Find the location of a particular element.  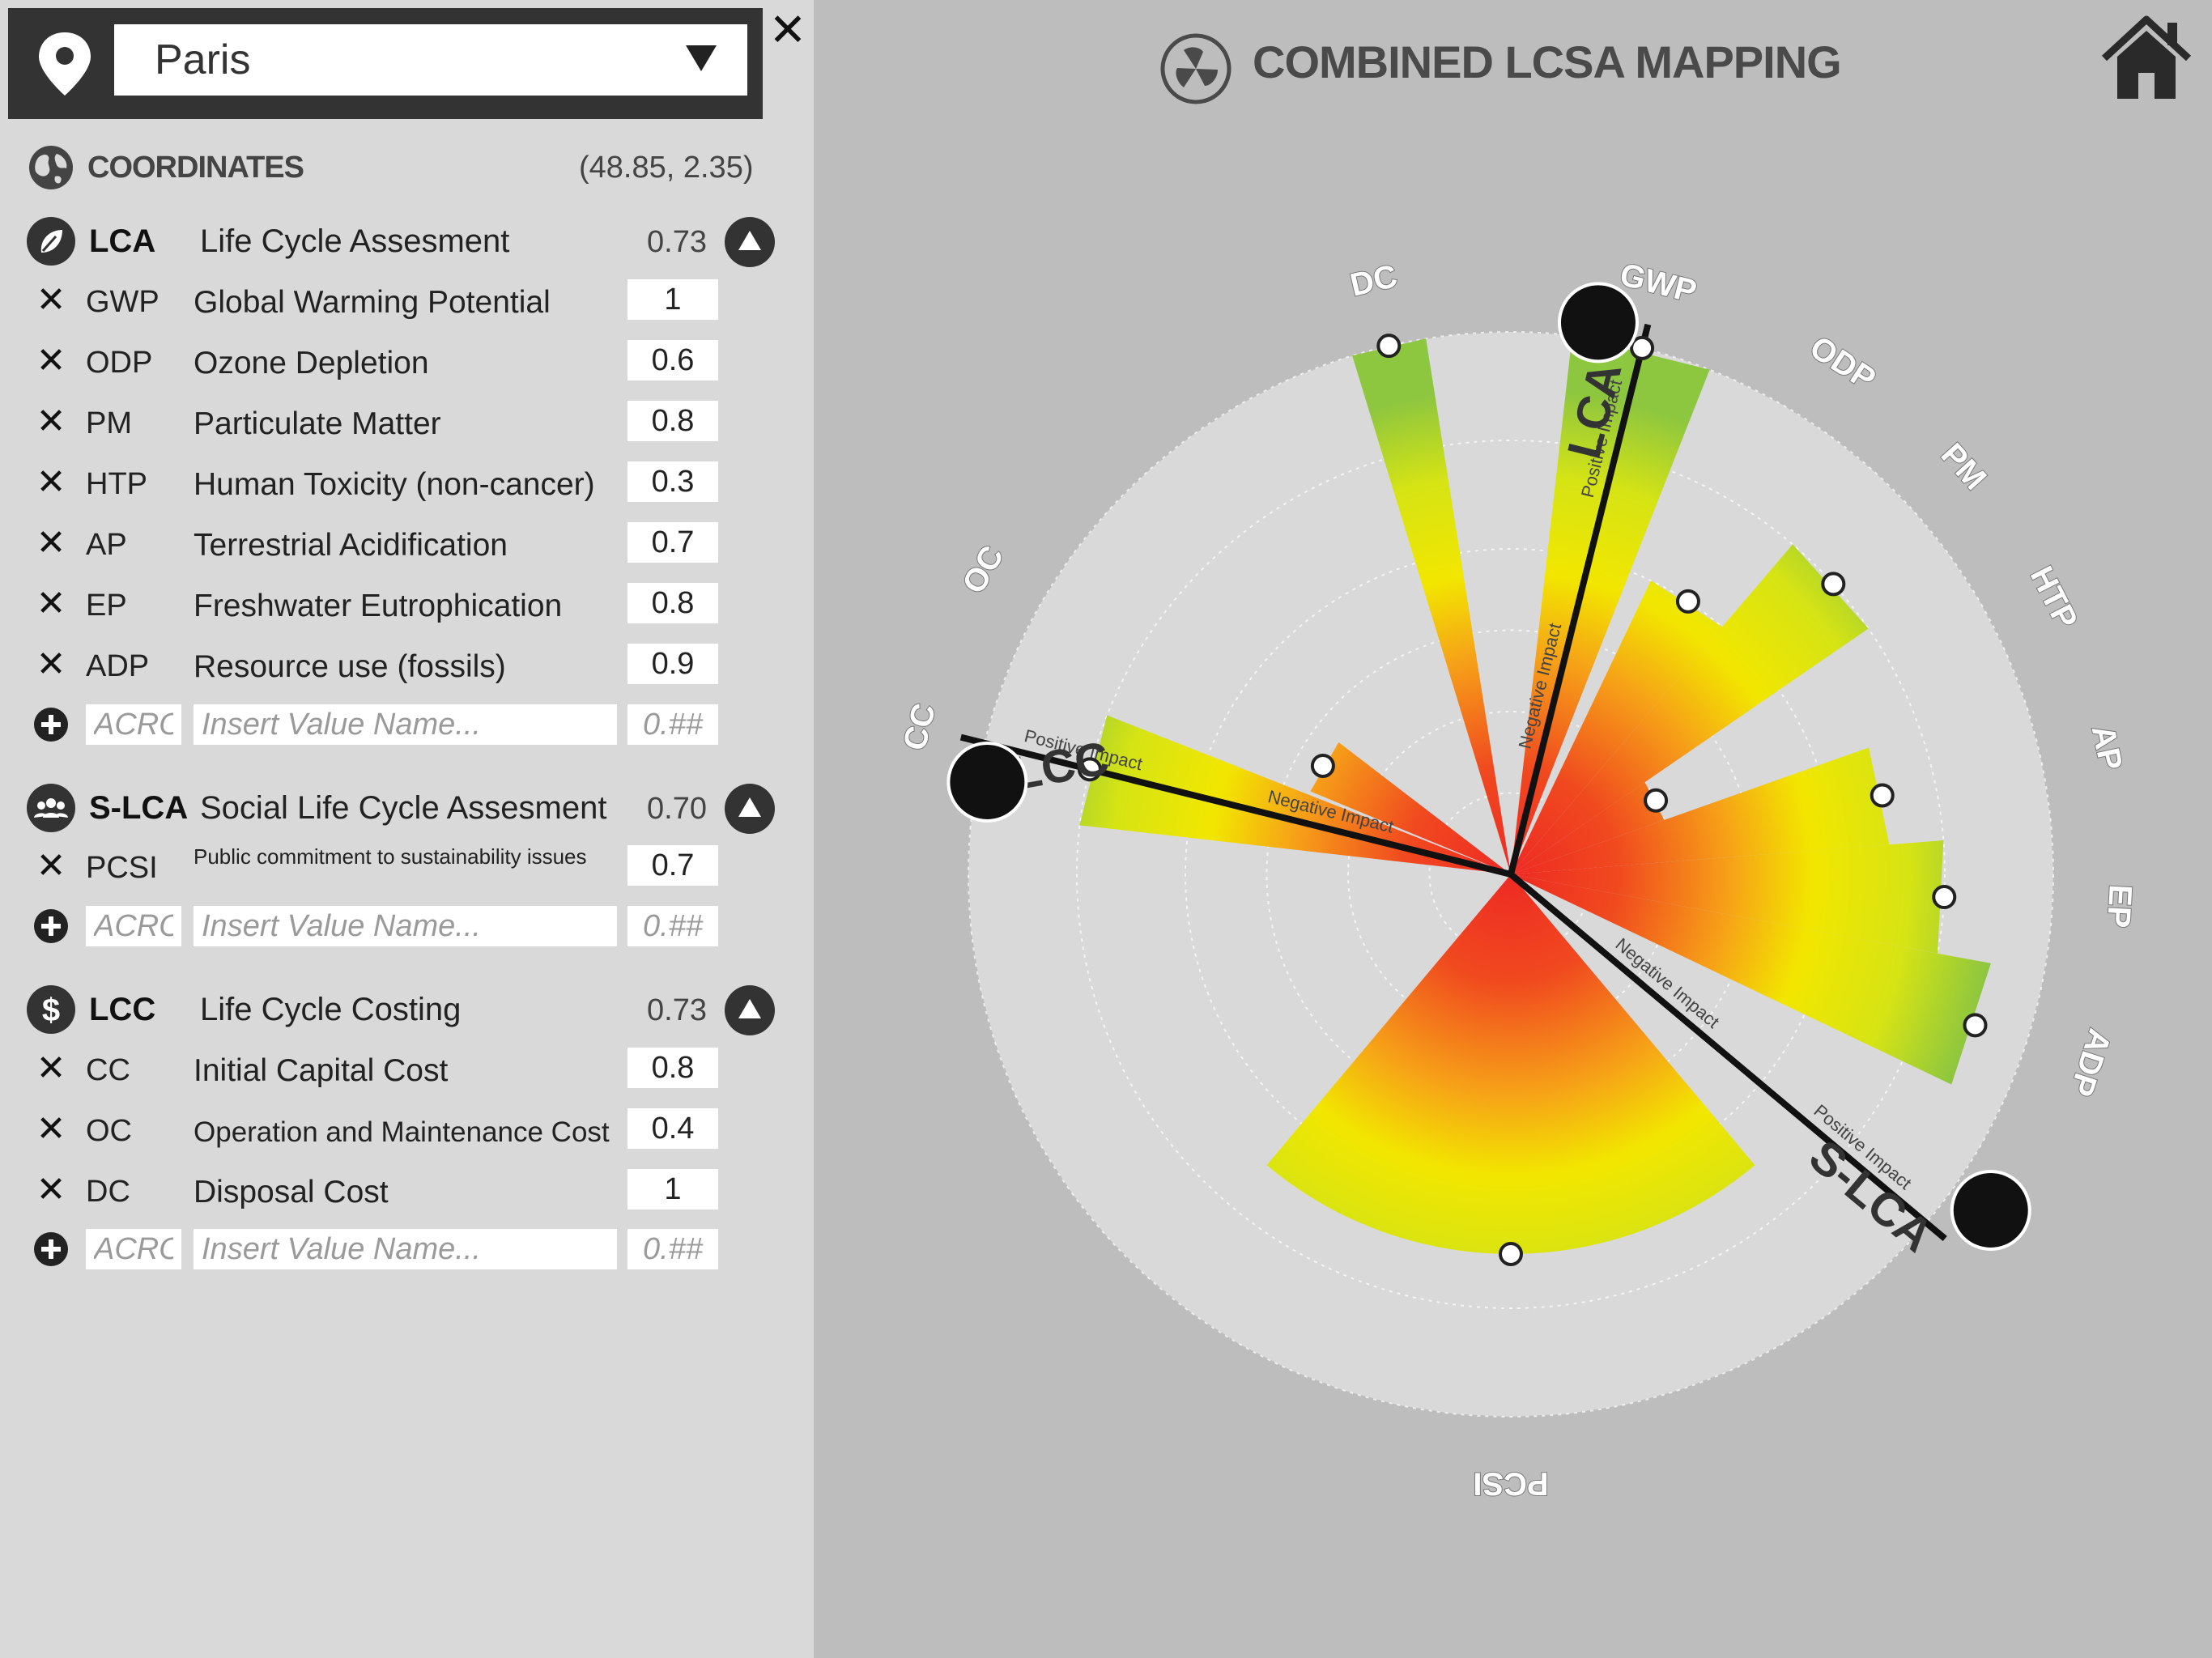

lcc-section-icon: $ is located at coordinates (51, 1009).